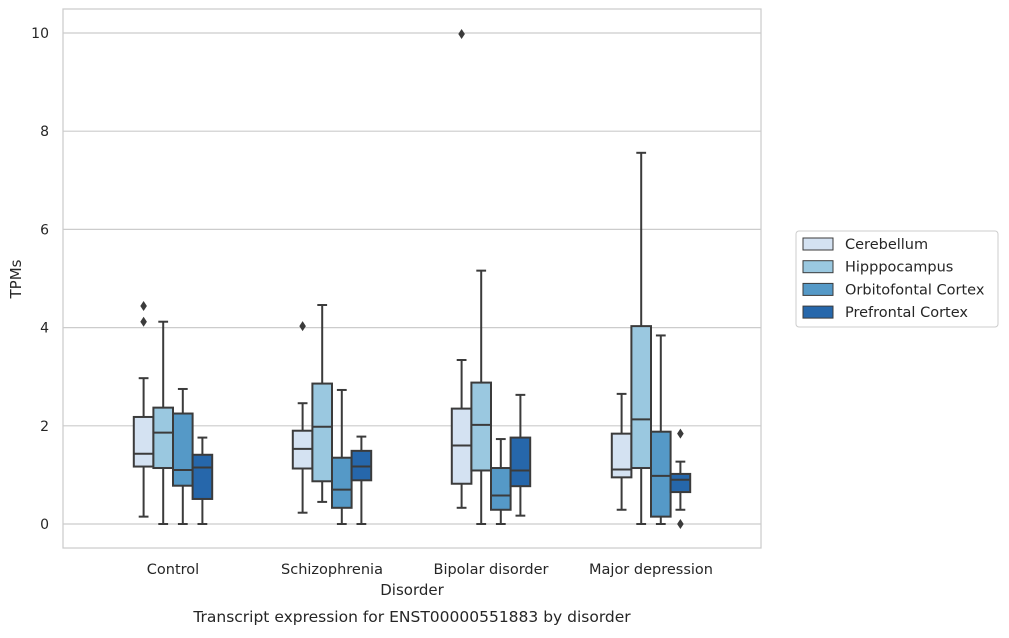 The height and width of the screenshot is (638, 1009). I want to click on x-tick-label-3: Major depression, so click(651, 570).